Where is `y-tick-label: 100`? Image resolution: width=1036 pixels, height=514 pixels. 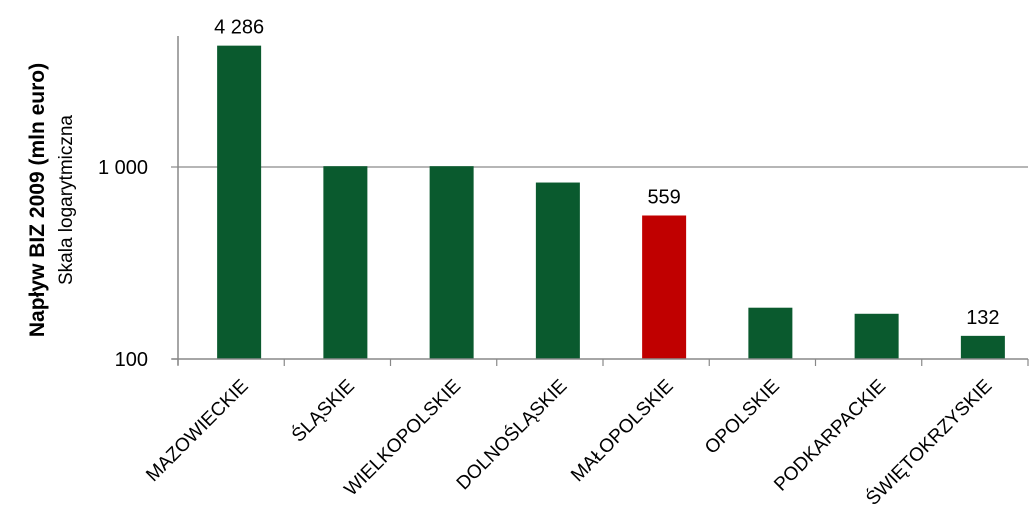 y-tick-label: 100 is located at coordinates (131, 360).